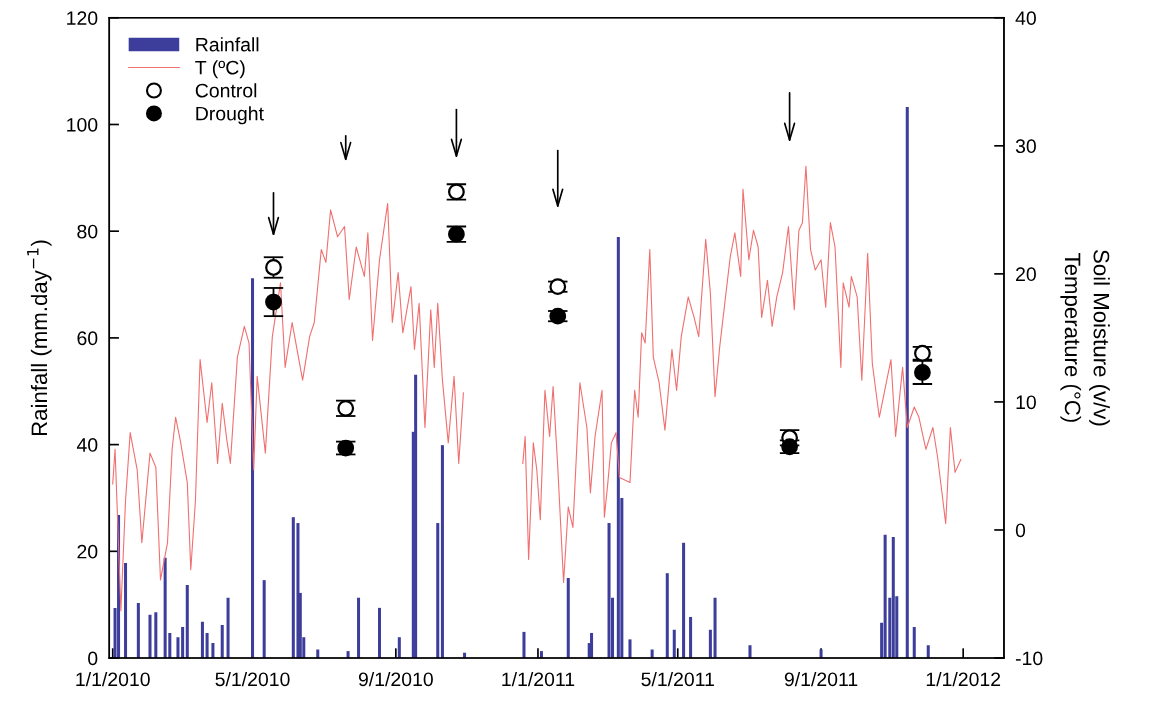  I want to click on y-tick-label: 100, so click(82, 124).